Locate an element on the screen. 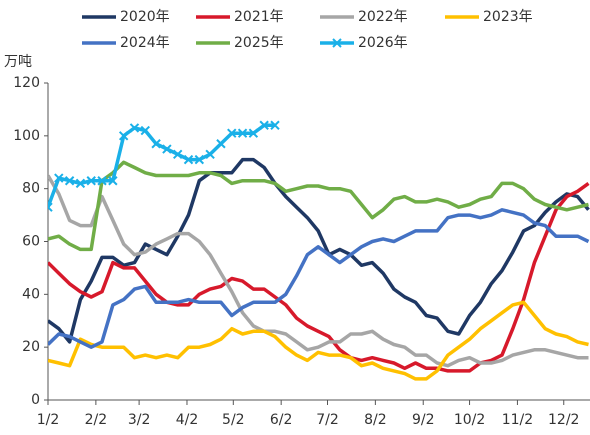  y-tick-label: 80 is located at coordinates (31, 189).